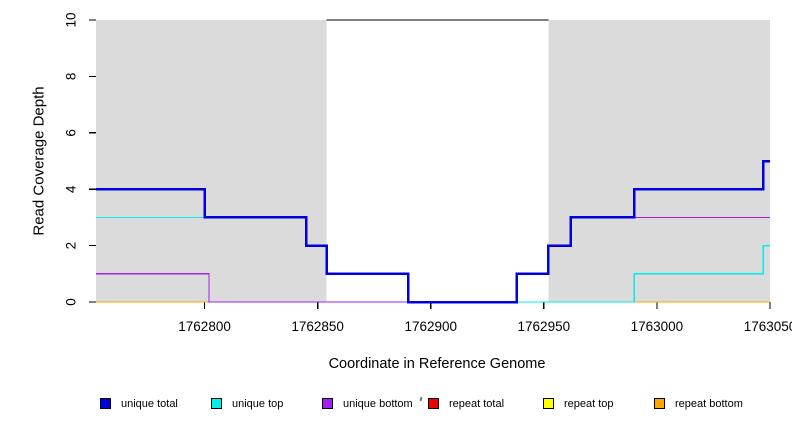 Image resolution: width=792 pixels, height=432 pixels. What do you see at coordinates (327, 403) in the screenshot?
I see `legend-swatch-unique-bottom` at bounding box center [327, 403].